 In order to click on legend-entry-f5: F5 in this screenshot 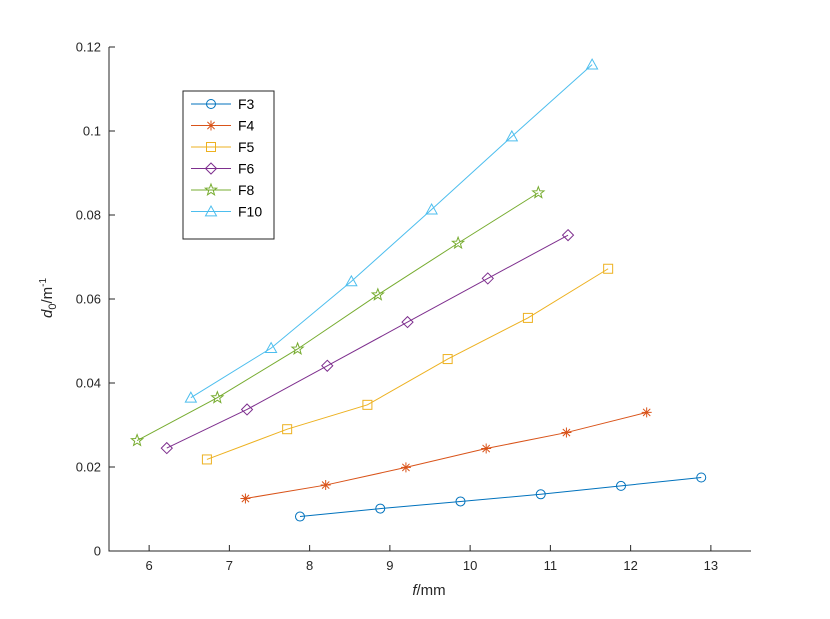, I will do `click(223, 147)`.